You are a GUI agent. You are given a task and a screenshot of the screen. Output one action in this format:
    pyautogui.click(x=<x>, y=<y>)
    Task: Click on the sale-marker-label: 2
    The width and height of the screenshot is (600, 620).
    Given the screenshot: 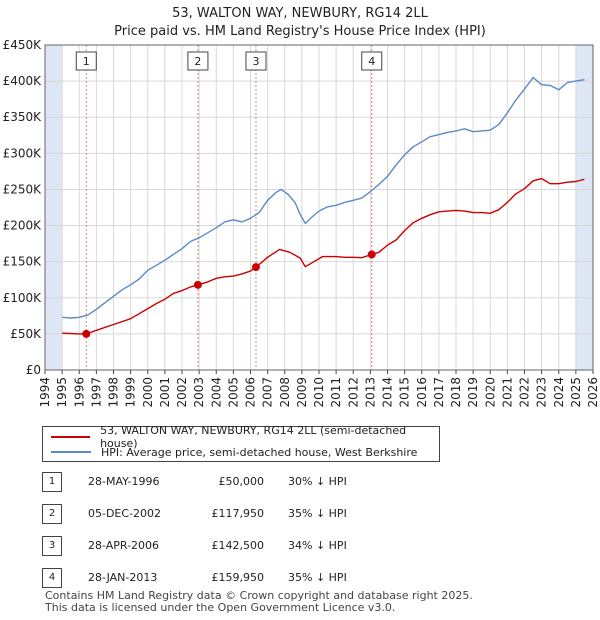 What is the action you would take?
    pyautogui.click(x=197, y=61)
    